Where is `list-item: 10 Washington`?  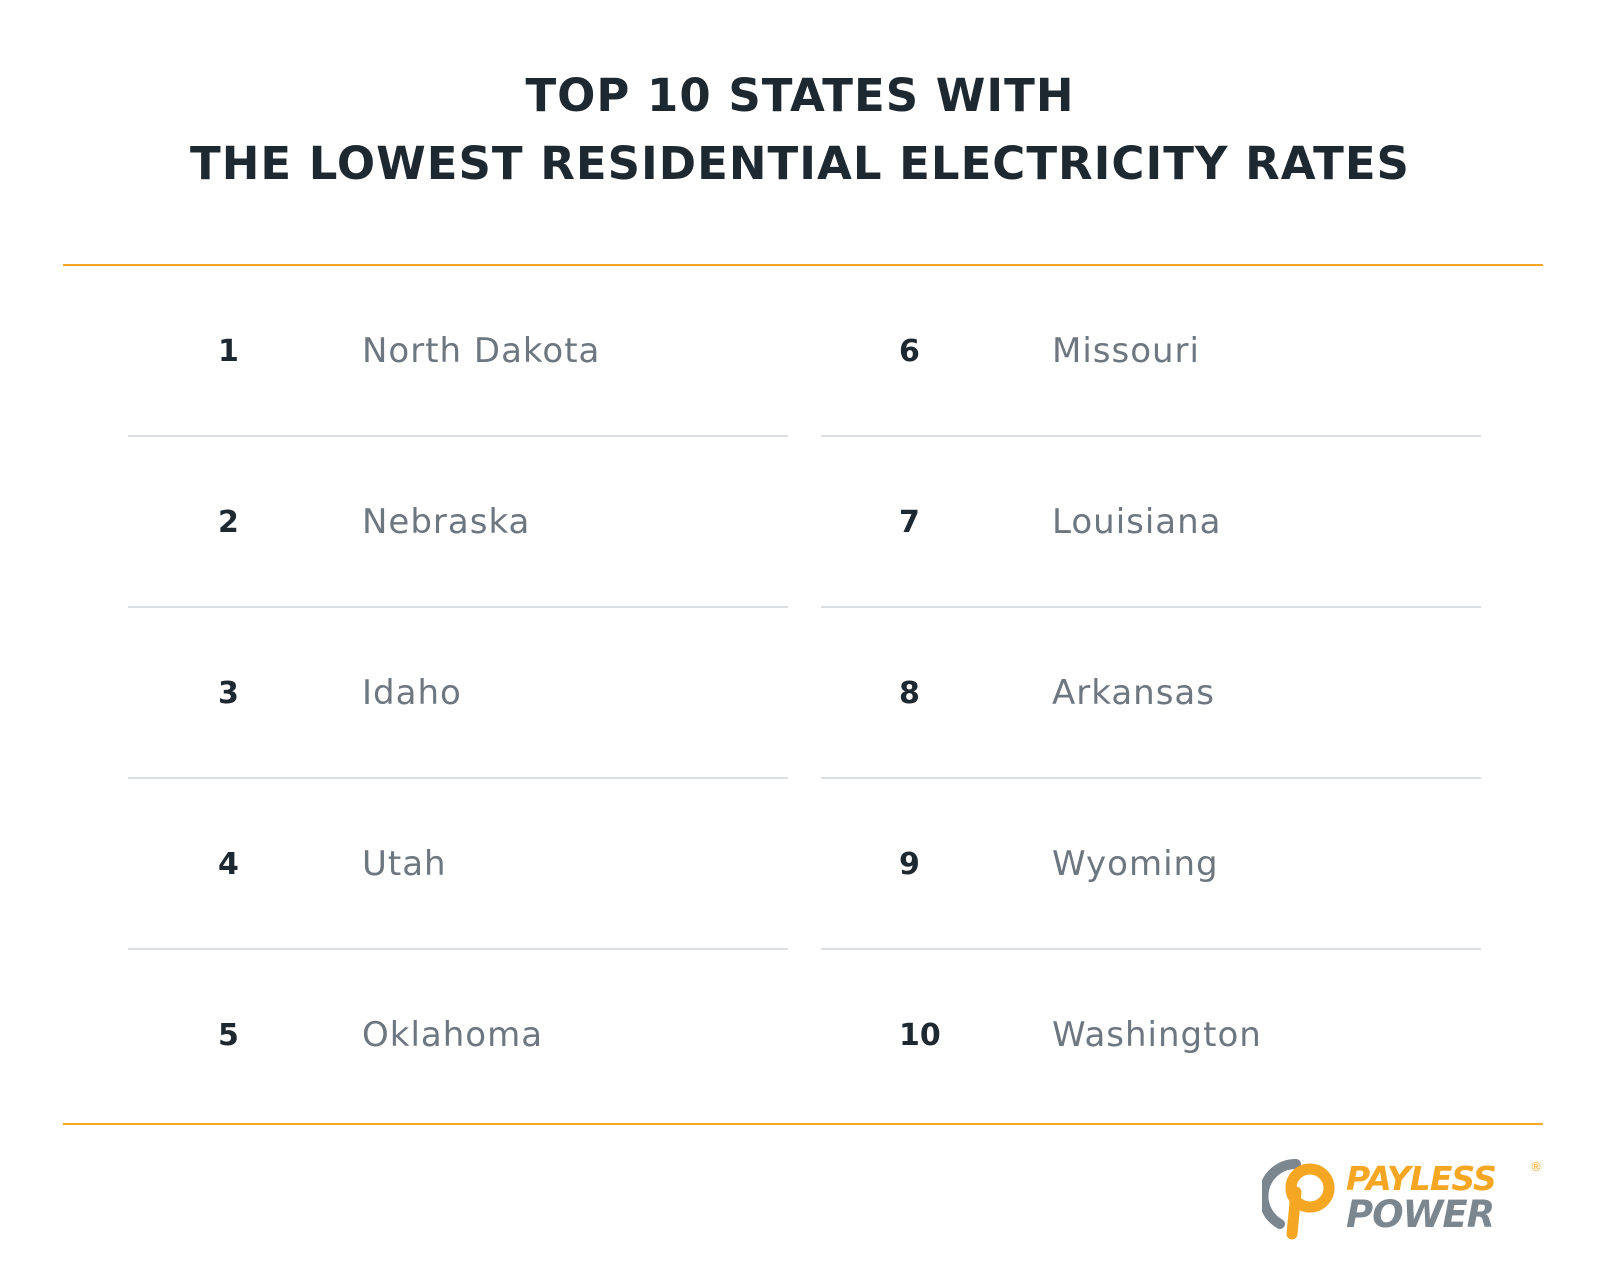 list-item: 10 Washington is located at coordinates (1151, 1035).